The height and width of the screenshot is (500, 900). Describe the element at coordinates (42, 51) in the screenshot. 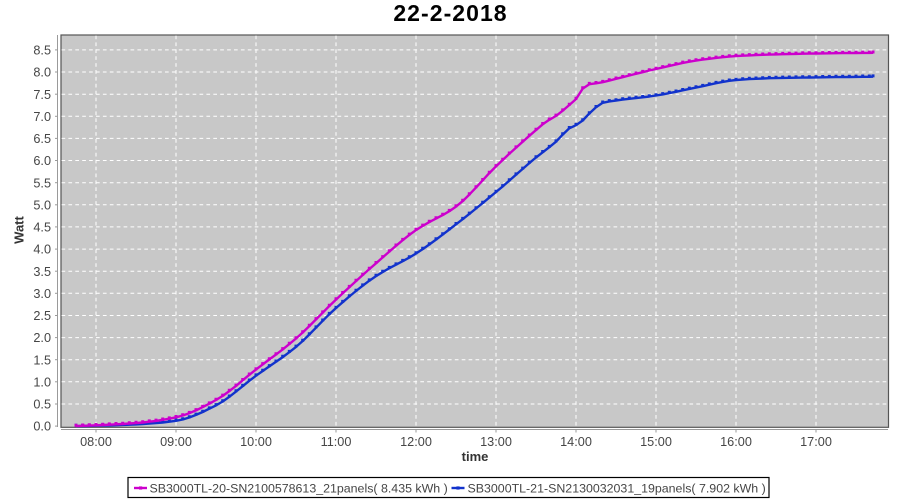

I see `svg-text: 8.5` at that location.